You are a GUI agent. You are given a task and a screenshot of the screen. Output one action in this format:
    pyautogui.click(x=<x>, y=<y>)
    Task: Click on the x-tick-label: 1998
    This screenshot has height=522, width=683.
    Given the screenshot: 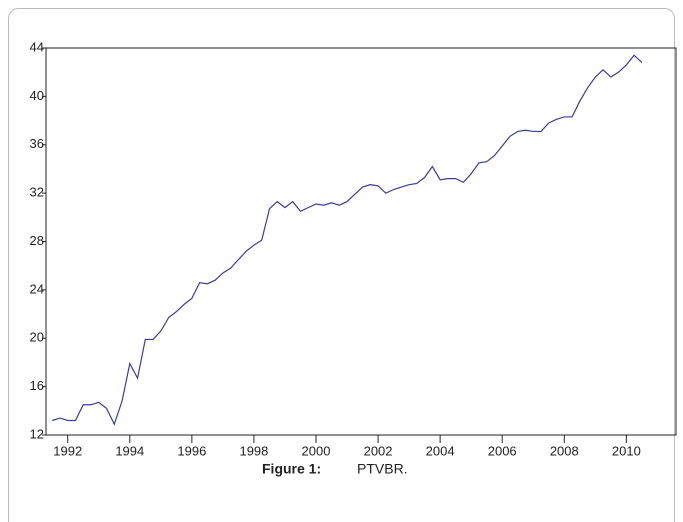 What is the action you would take?
    pyautogui.click(x=253, y=450)
    